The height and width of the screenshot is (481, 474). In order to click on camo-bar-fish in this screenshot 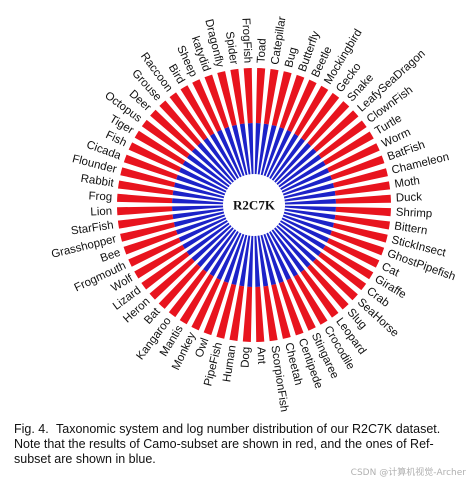, I will do `click(155, 157)`.